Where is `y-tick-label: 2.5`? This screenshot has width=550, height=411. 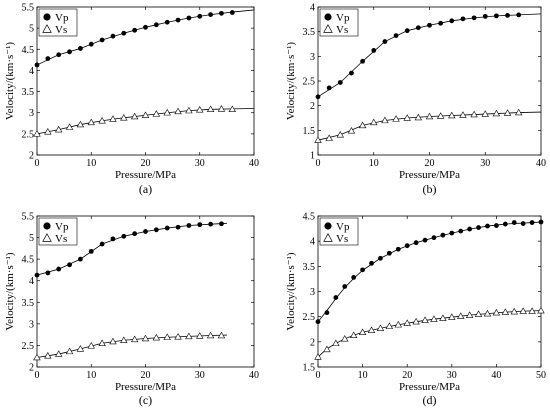 y-tick-label: 2.5 is located at coordinates (309, 82).